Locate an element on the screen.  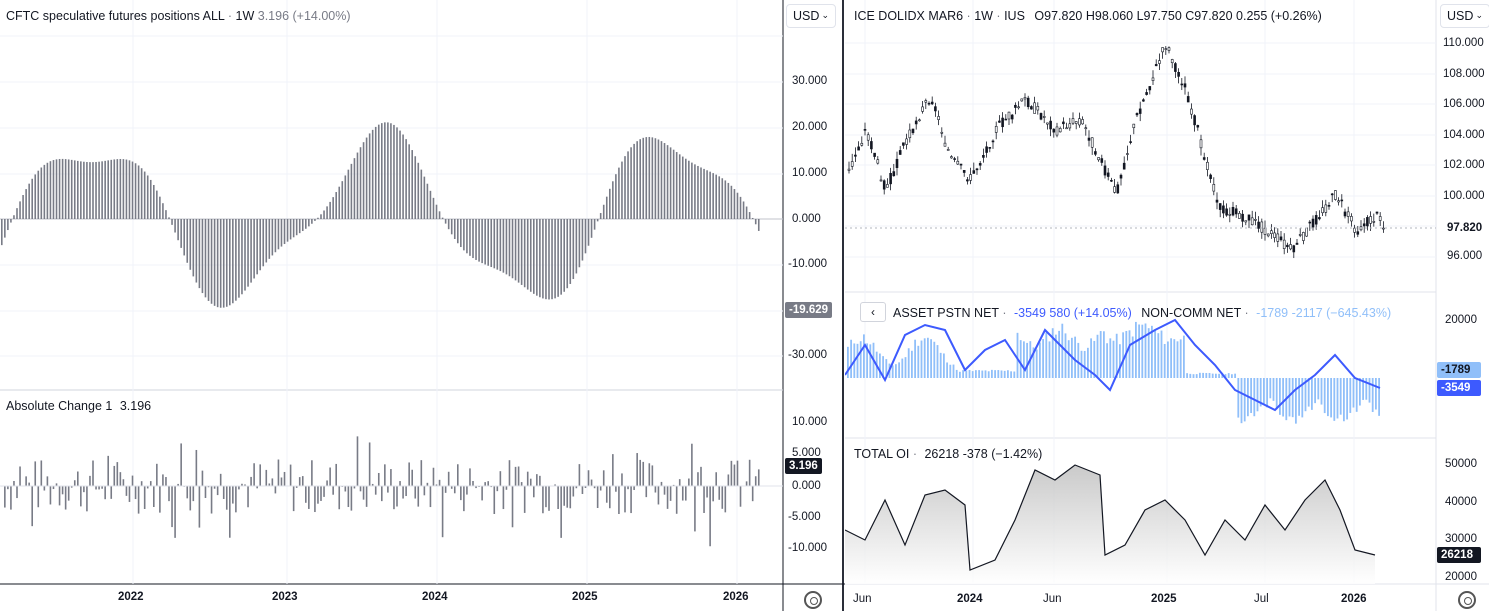
left-time-label: 2025 is located at coordinates (585, 597).